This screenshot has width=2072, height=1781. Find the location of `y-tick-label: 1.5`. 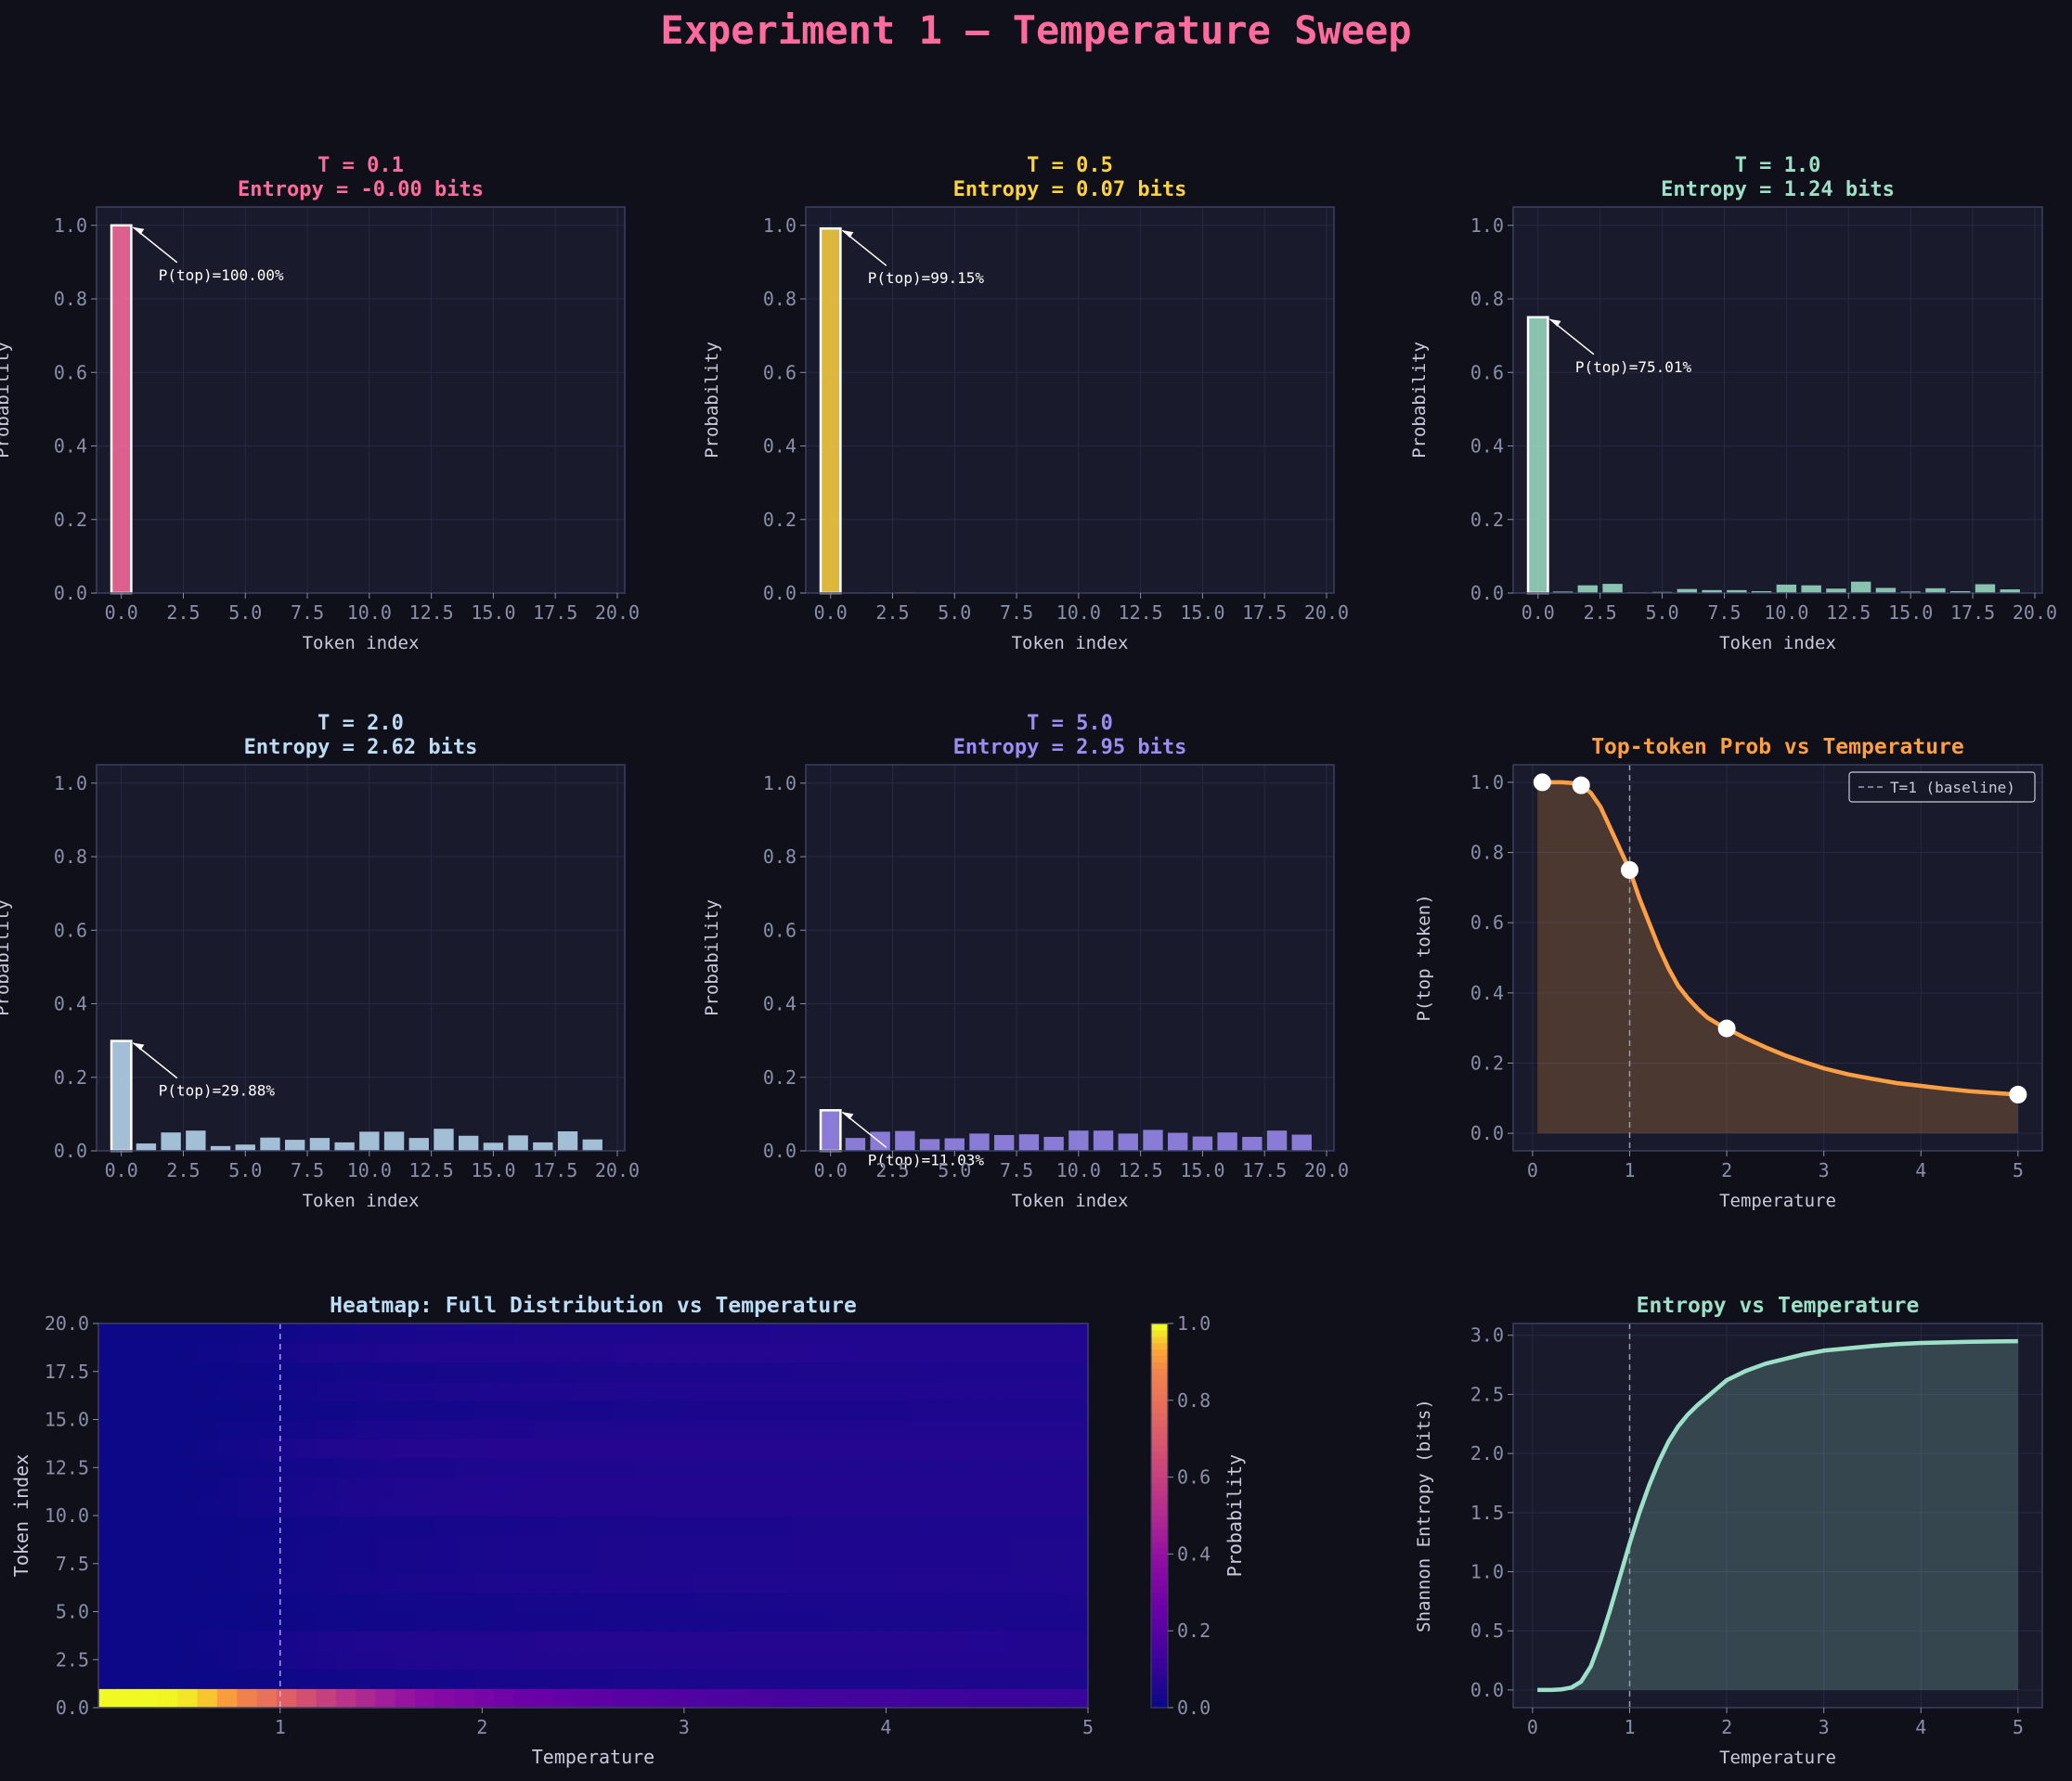

y-tick-label: 1.5 is located at coordinates (1487, 1513).